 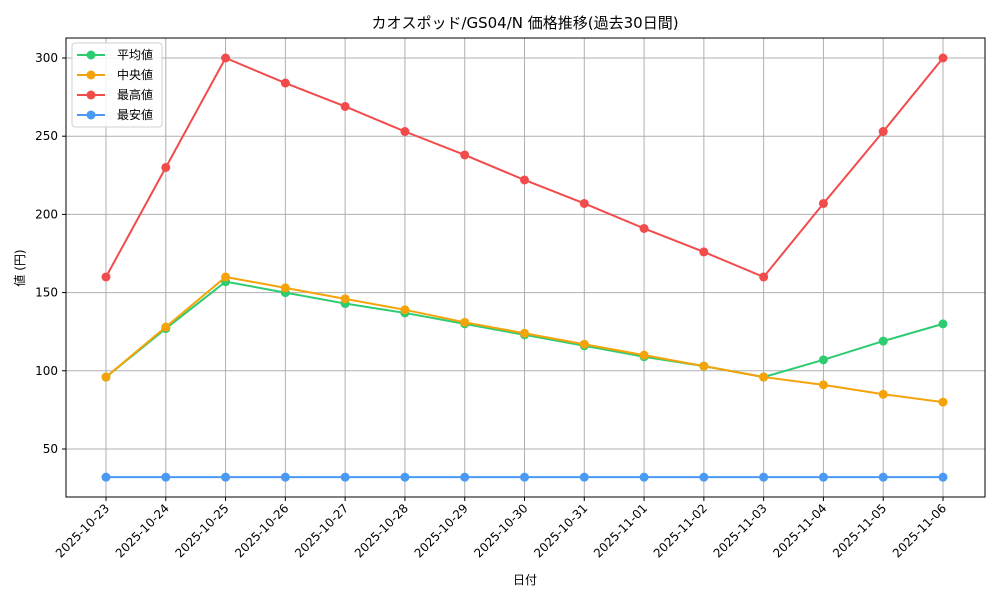 What do you see at coordinates (680, 530) in the screenshot?
I see `x-tick-label: 2025-11-02` at bounding box center [680, 530].